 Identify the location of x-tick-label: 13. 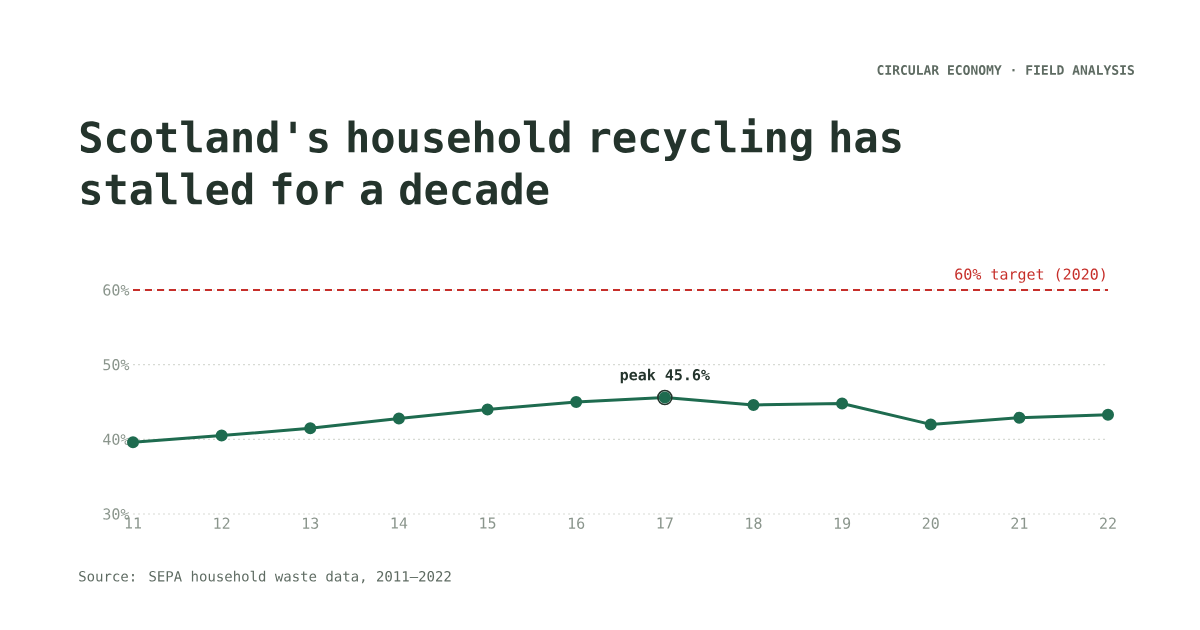
(311, 523).